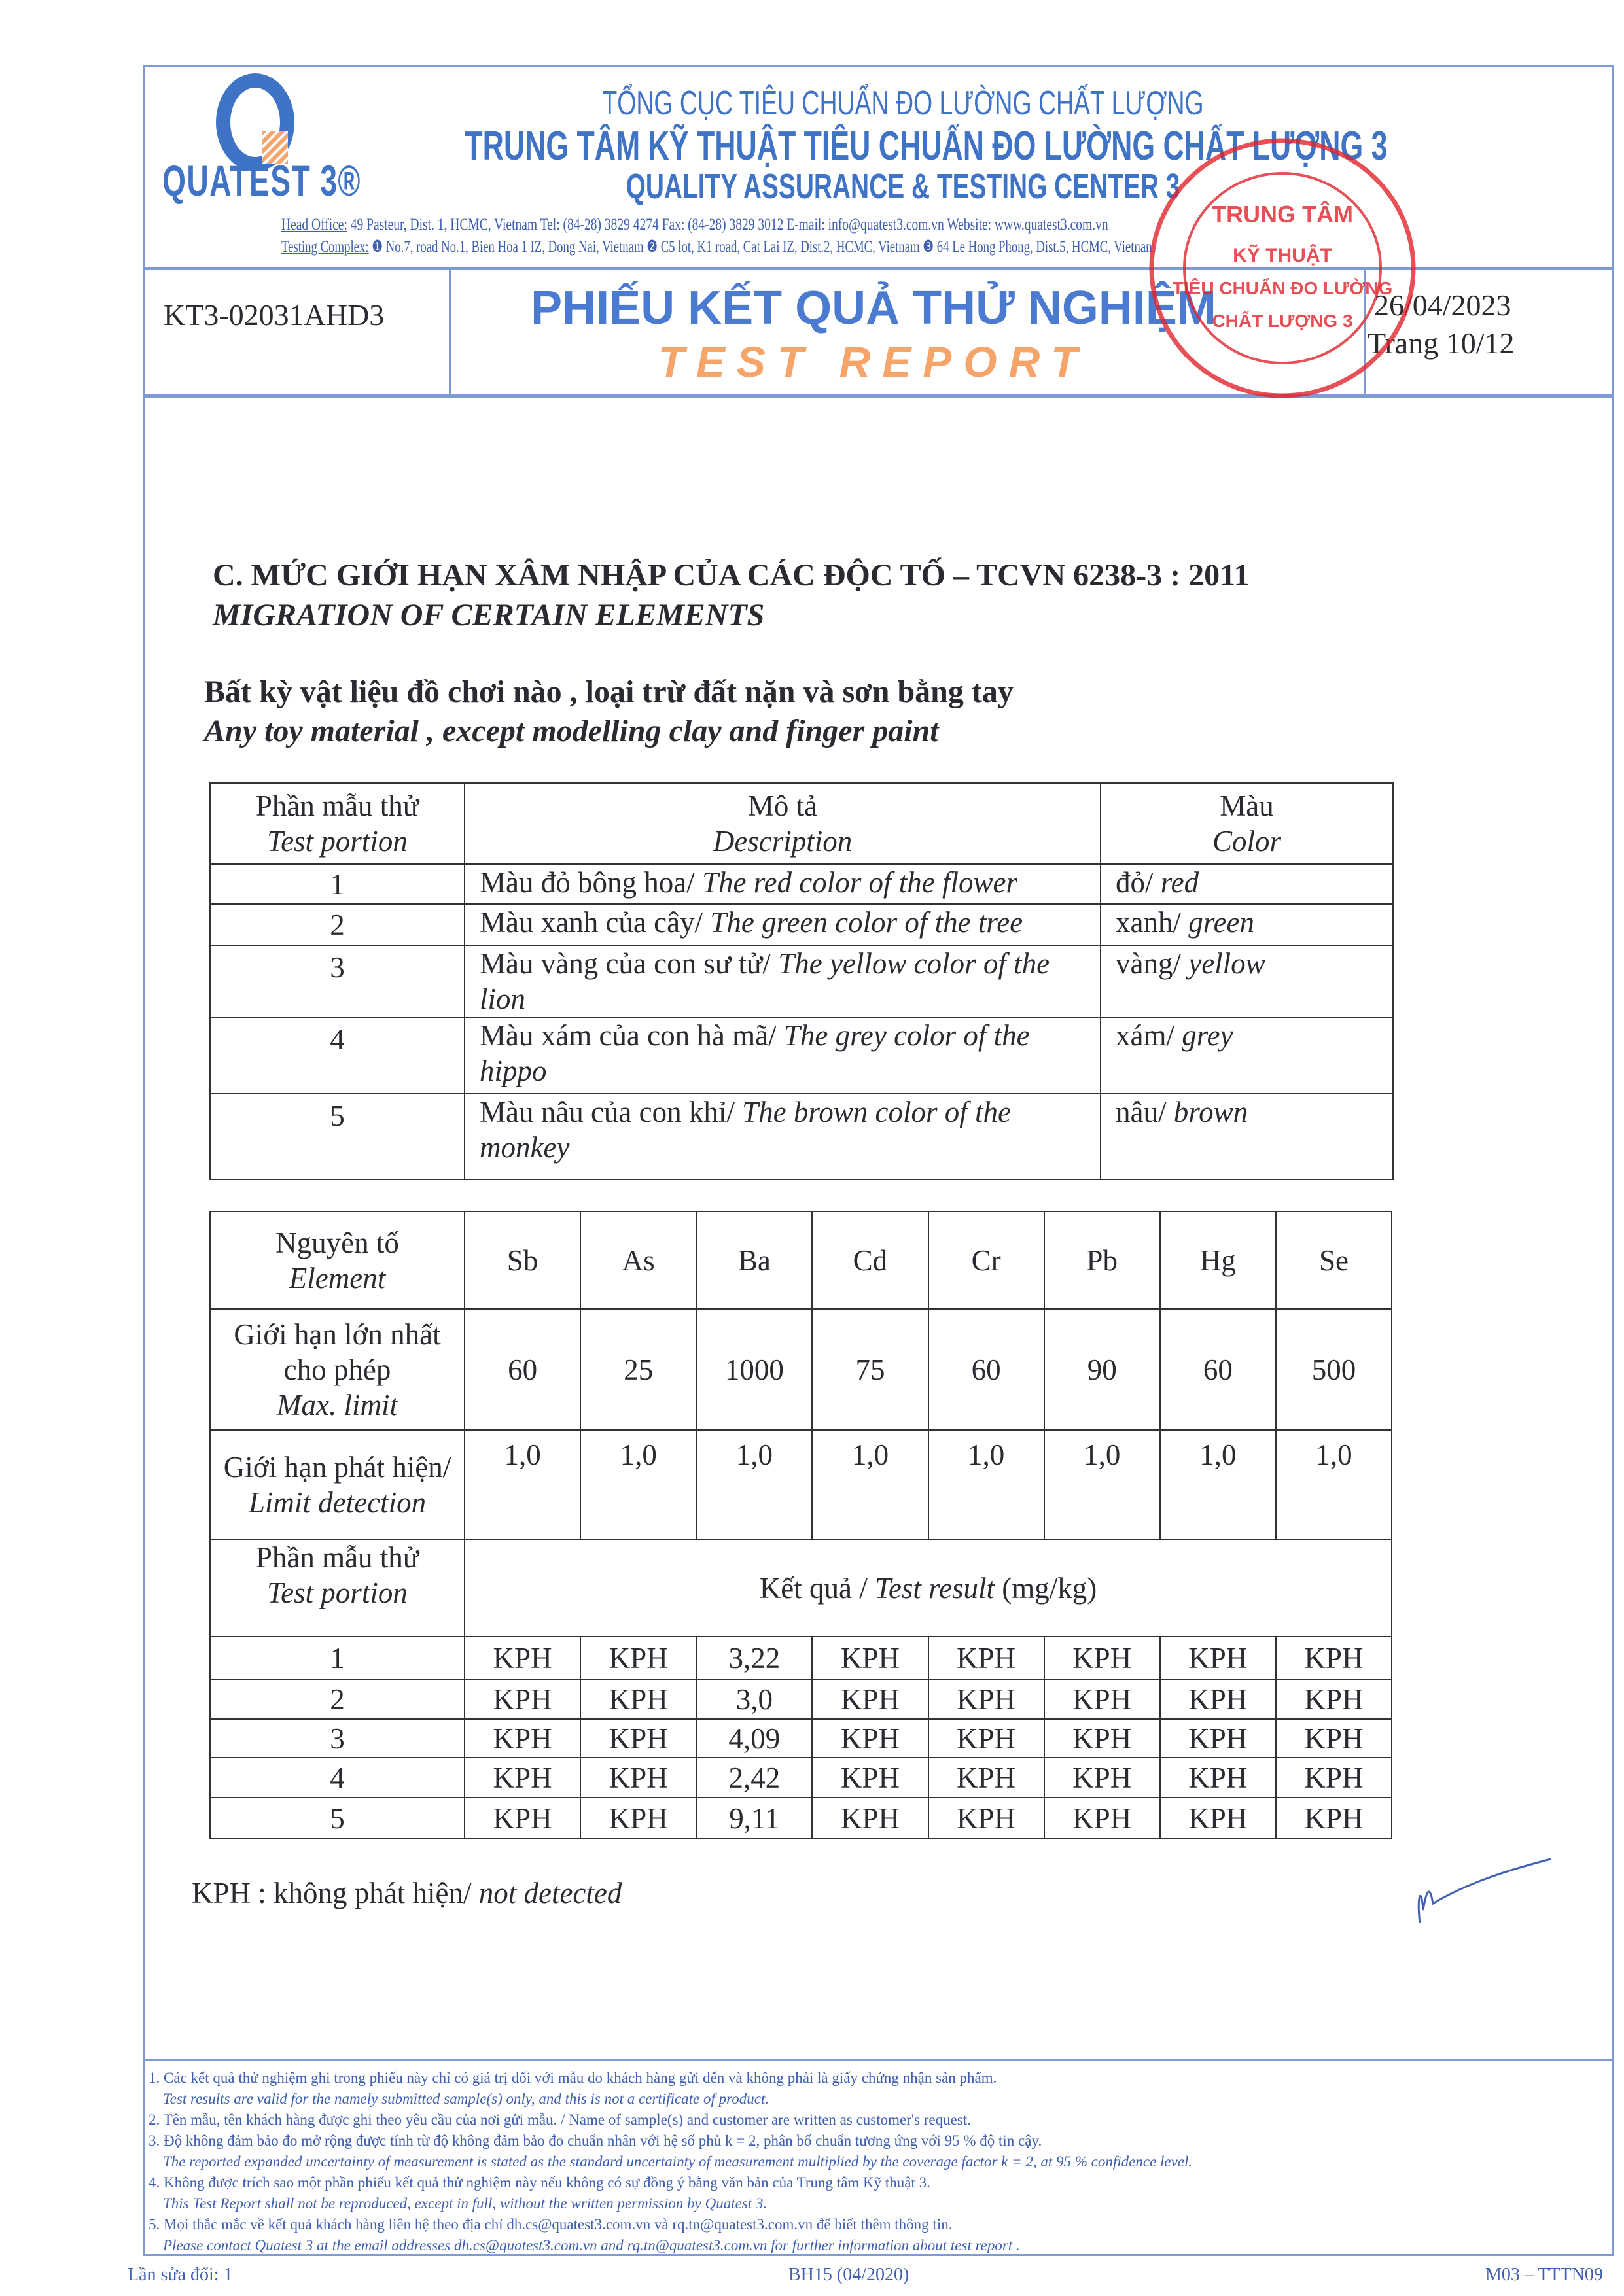 This screenshot has height=2296, width=1624. What do you see at coordinates (754, 1260) in the screenshot?
I see `element-symbol: Ba` at bounding box center [754, 1260].